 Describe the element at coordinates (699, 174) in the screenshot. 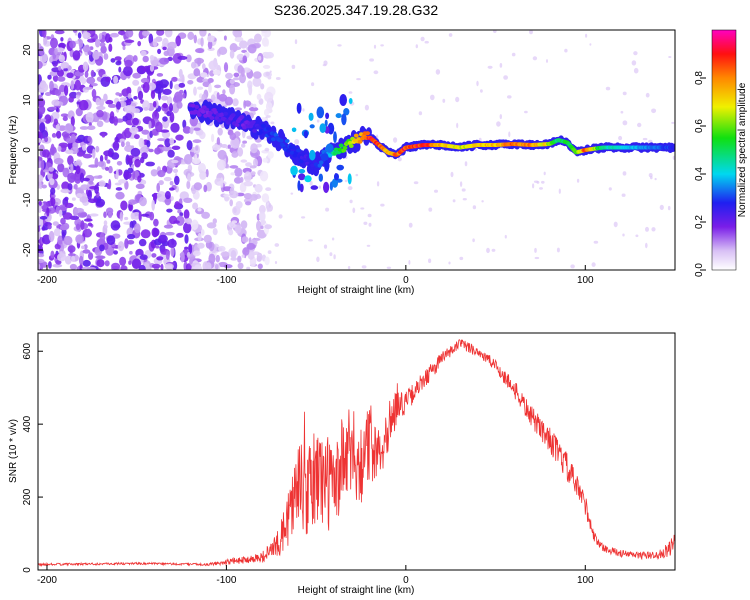

I see `colorbar-tick-label: 0.4` at that location.